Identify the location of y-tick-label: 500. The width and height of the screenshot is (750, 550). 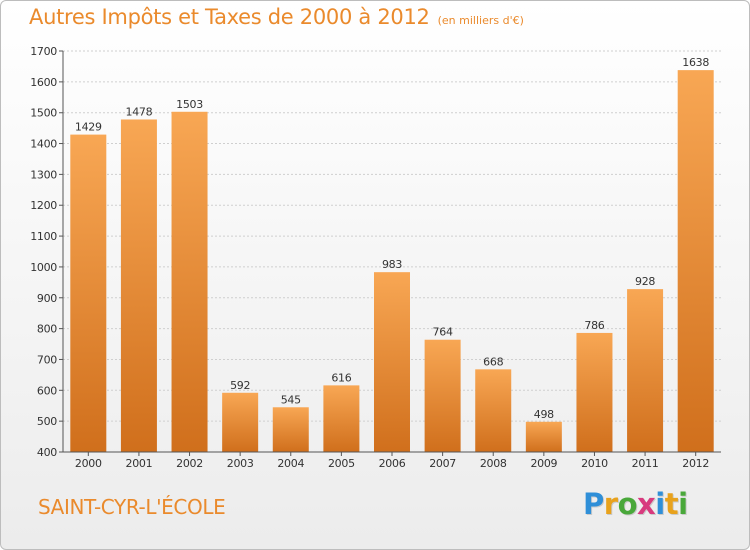
(47, 421).